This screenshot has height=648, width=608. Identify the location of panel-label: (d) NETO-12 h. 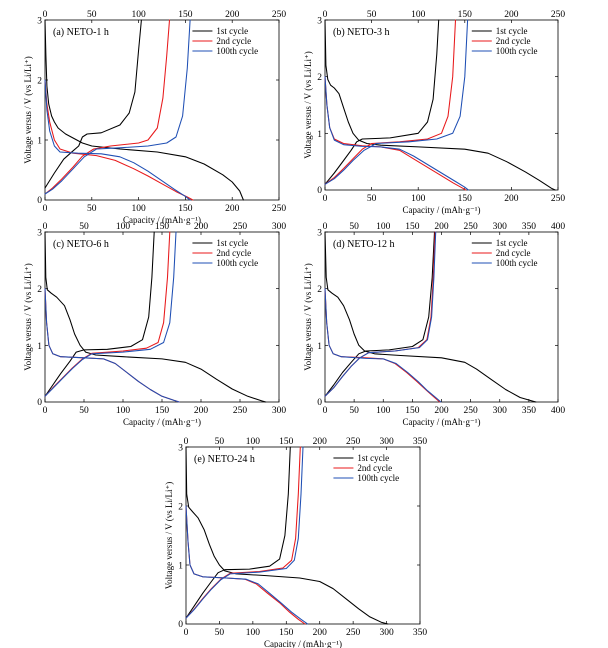
(363, 244).